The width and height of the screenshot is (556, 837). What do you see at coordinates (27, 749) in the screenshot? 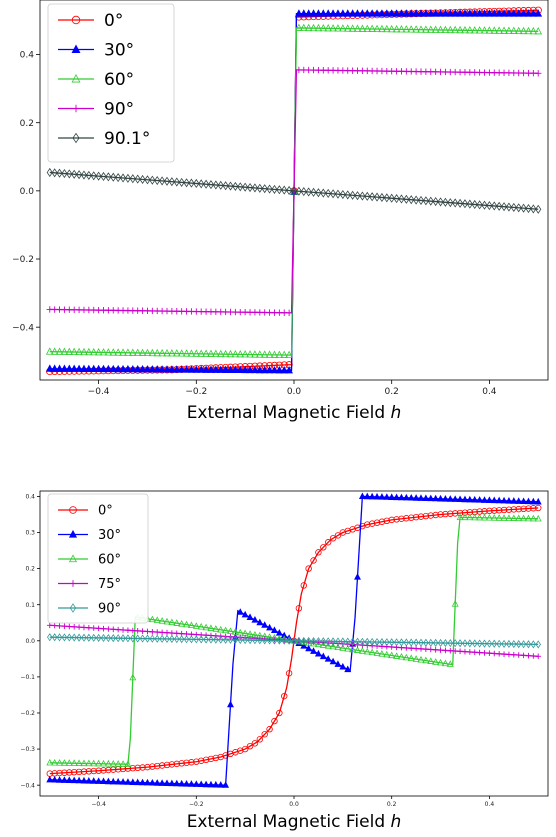
I see `y-tick-label: −0.3` at bounding box center [27, 749].